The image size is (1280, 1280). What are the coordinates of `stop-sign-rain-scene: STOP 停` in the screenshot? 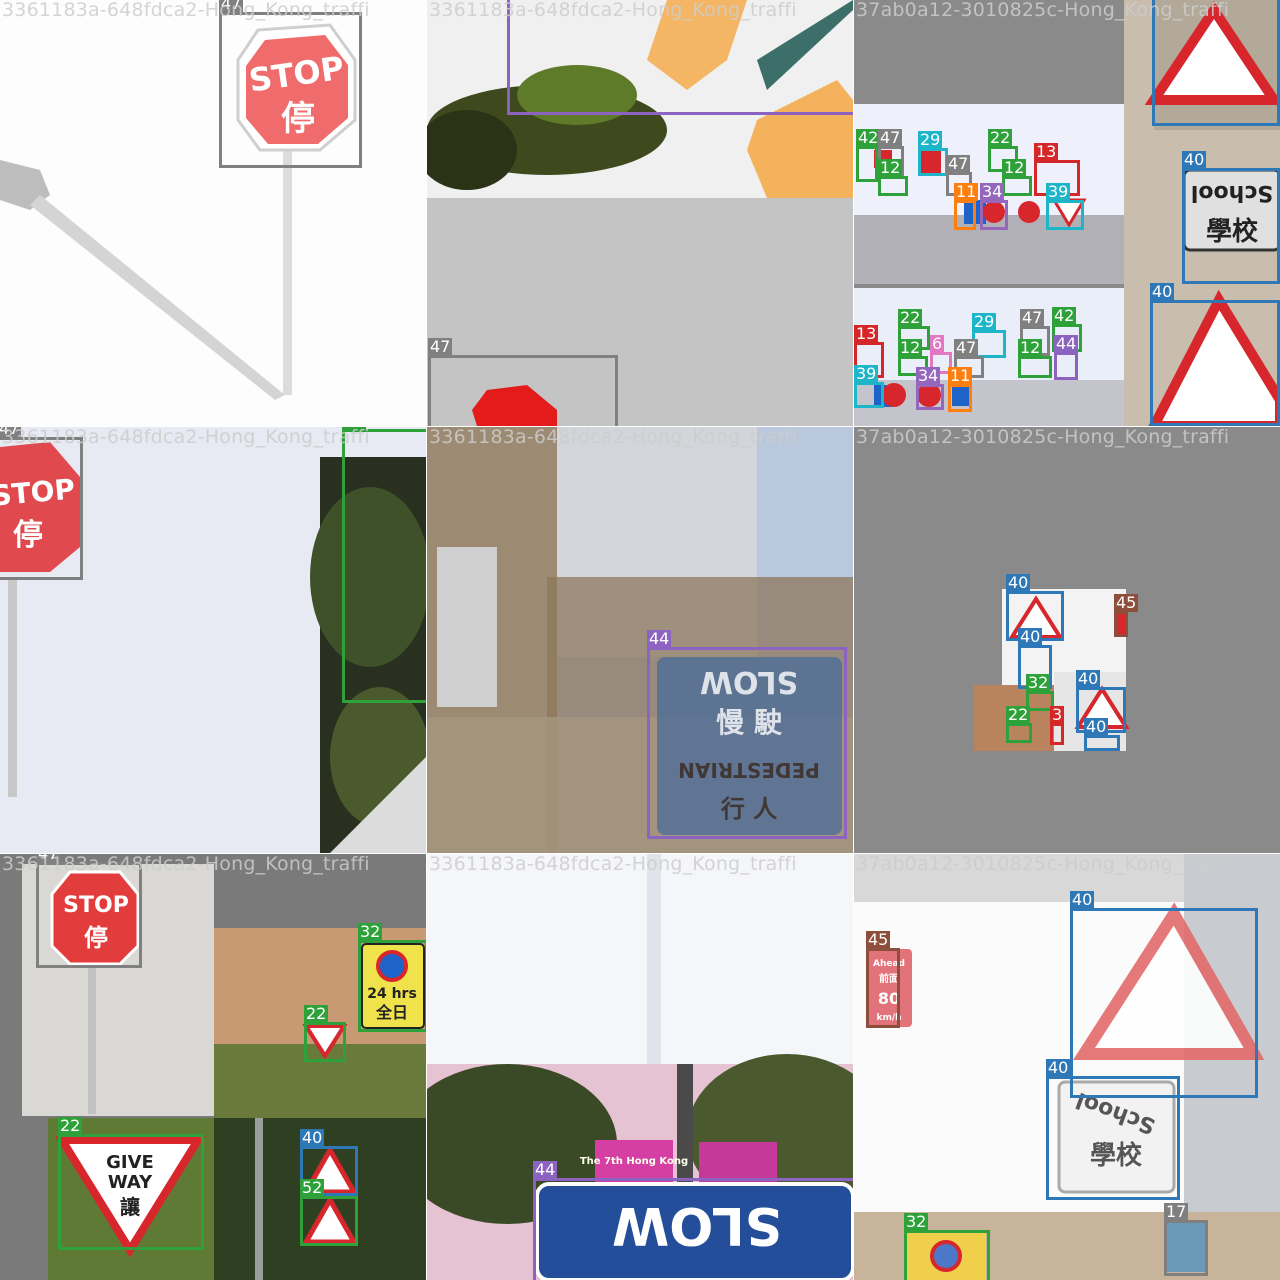 It's located at (213, 640).